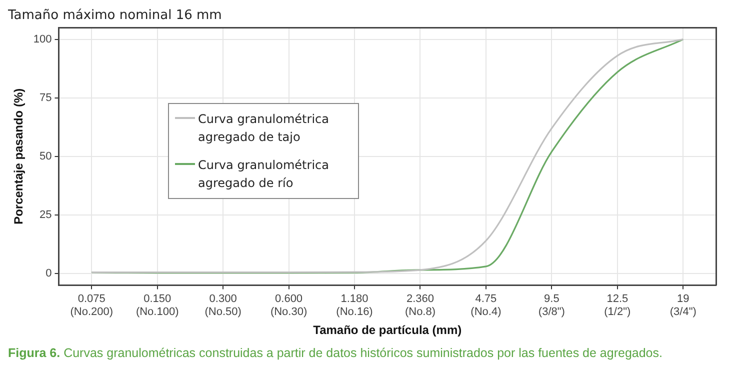 Image resolution: width=754 pixels, height=369 pixels. What do you see at coordinates (223, 305) in the screenshot?
I see `x-tick-label: 0.300 (No.50)` at bounding box center [223, 305].